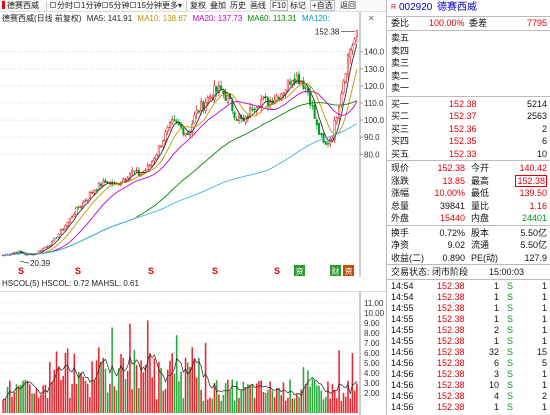 The height and width of the screenshot is (415, 550). What do you see at coordinates (322, 5) in the screenshot?
I see `add-watchlist-button: +自选` at bounding box center [322, 5].